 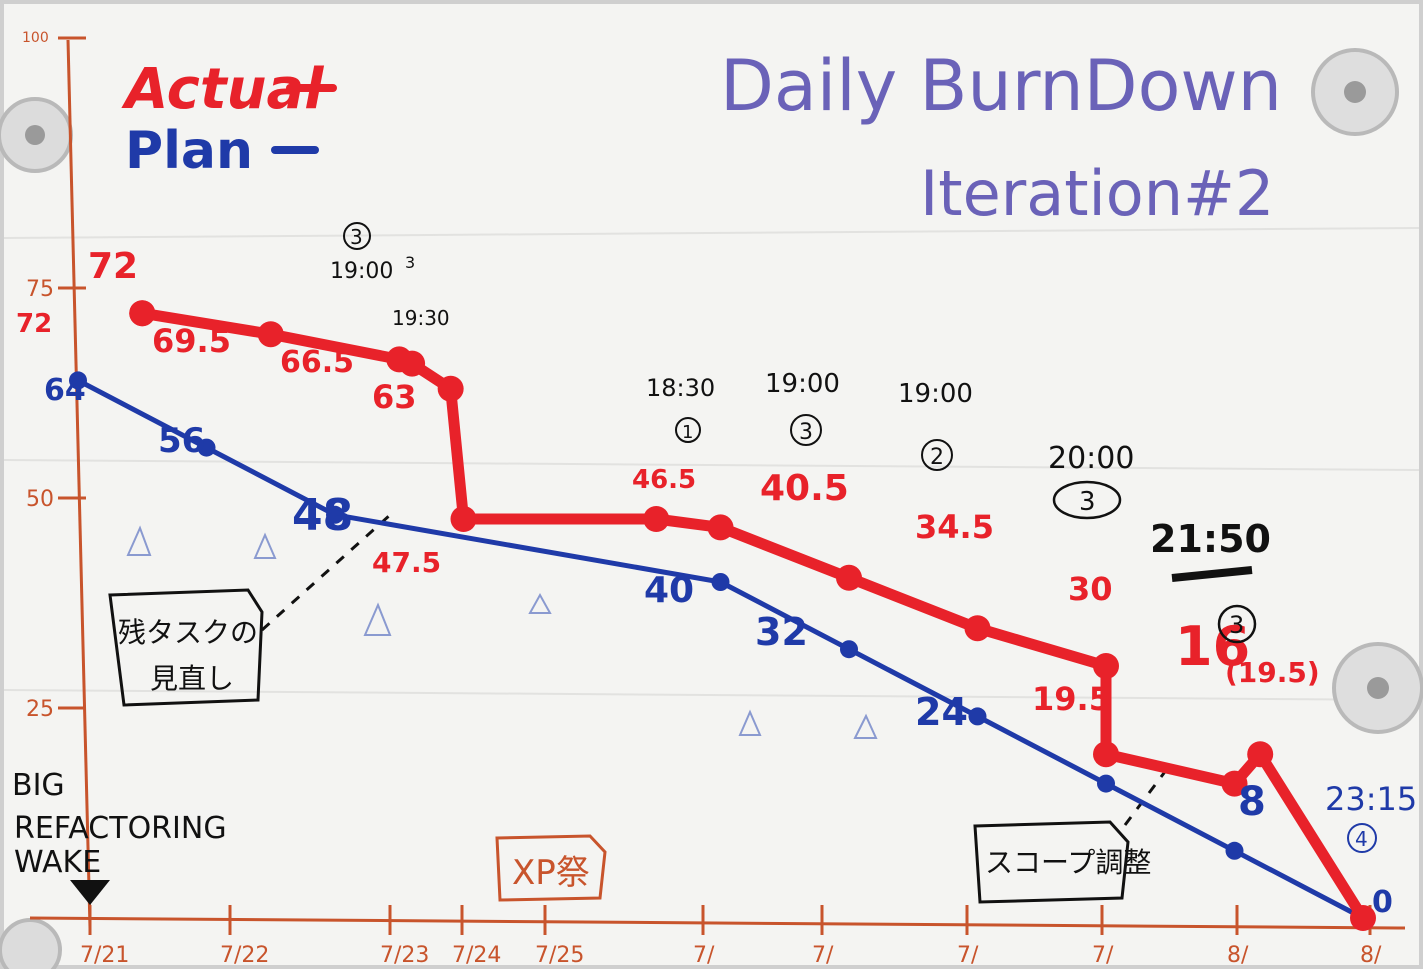 What do you see at coordinates (317, 362) in the screenshot?
I see `data-label-actual: 66.5` at bounding box center [317, 362].